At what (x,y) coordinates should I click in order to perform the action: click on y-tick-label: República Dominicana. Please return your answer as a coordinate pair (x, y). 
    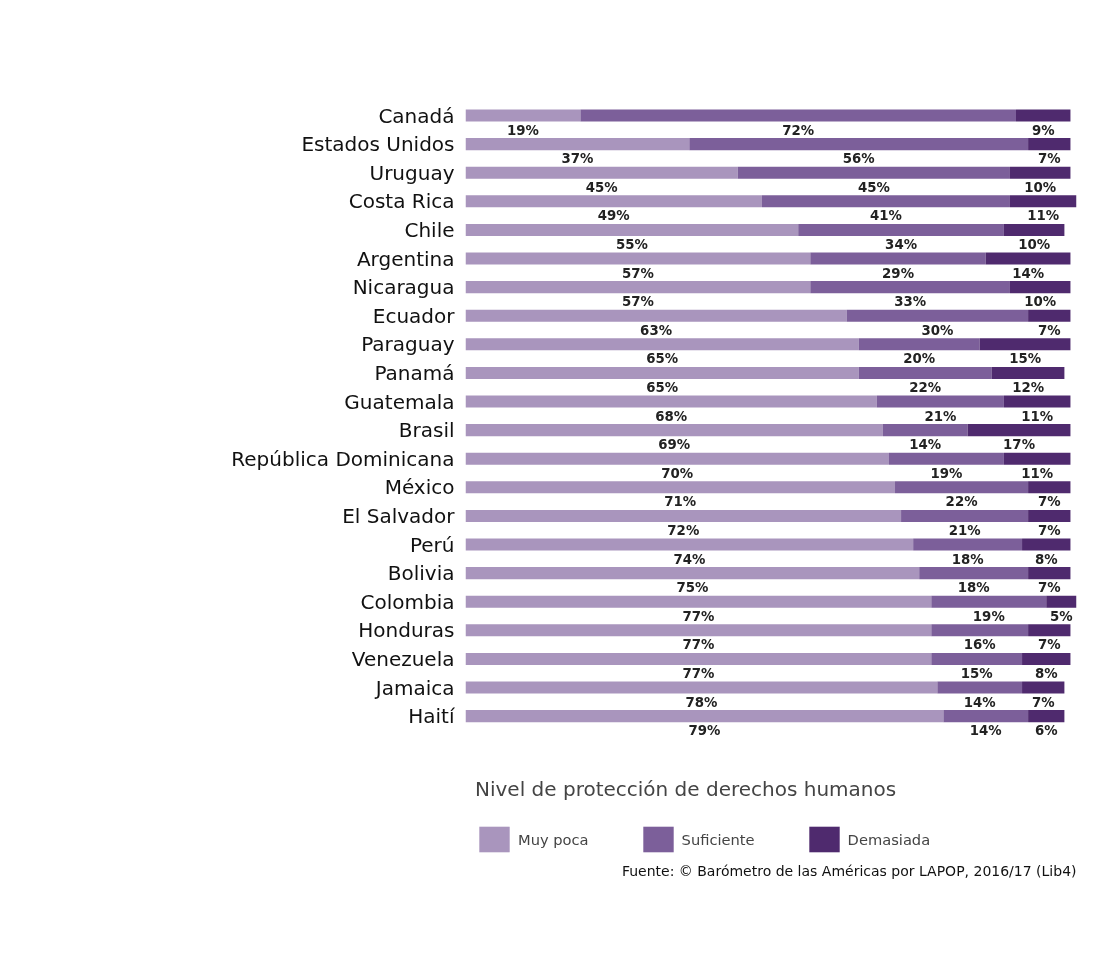
    Looking at the image, I should click on (343, 458).